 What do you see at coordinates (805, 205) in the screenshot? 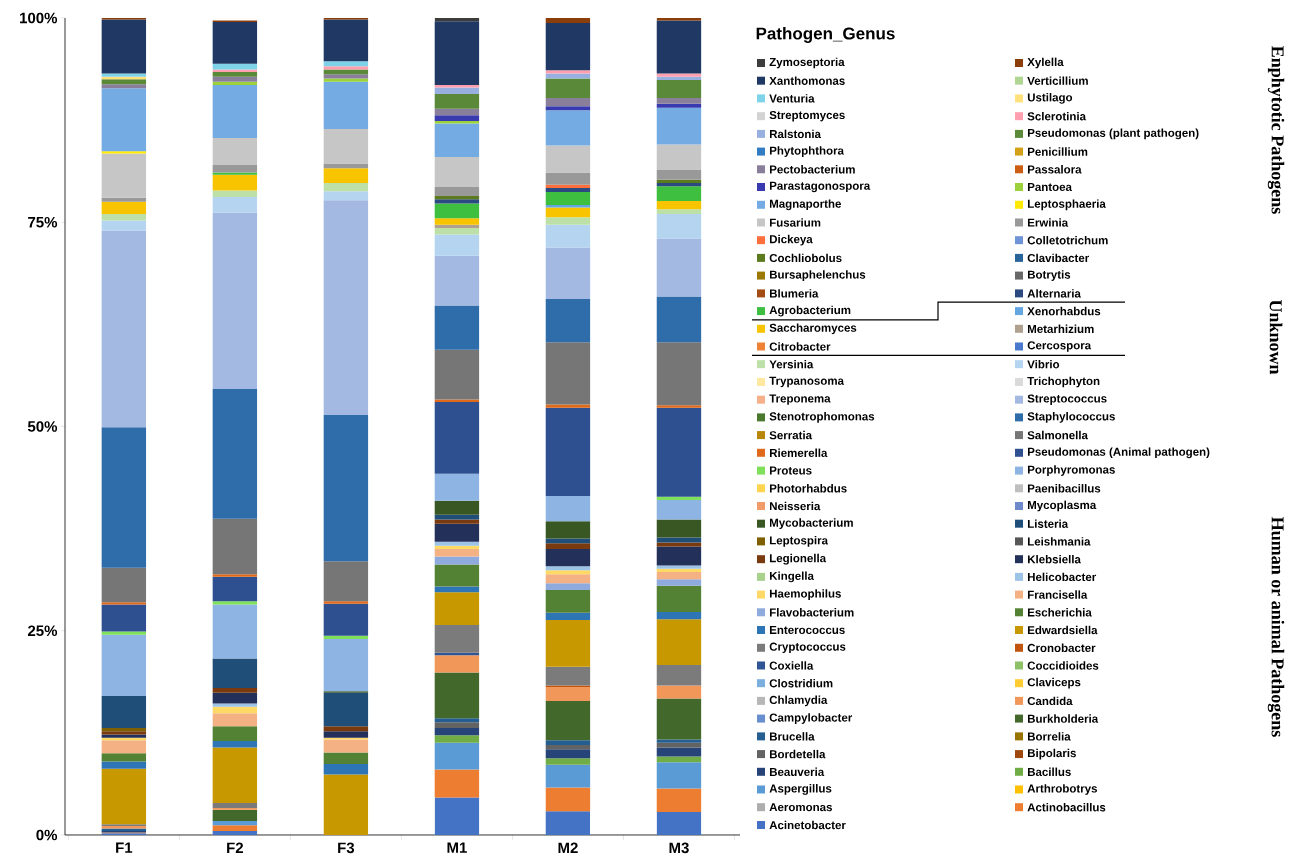
I see `legend-label: Magnaporthe` at bounding box center [805, 205].